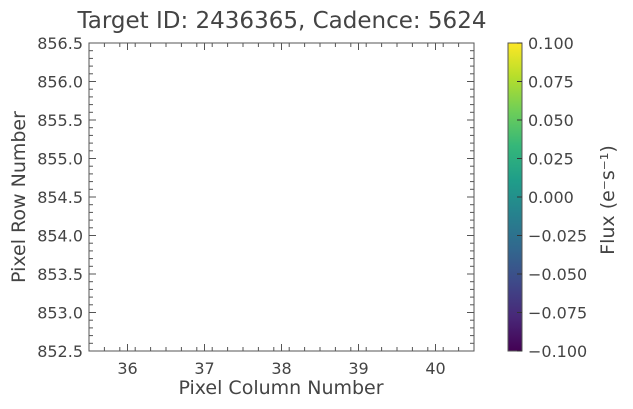 The height and width of the screenshot is (409, 633). Describe the element at coordinates (557, 313) in the screenshot. I see `colorbar-tick-label: −0.075` at that location.